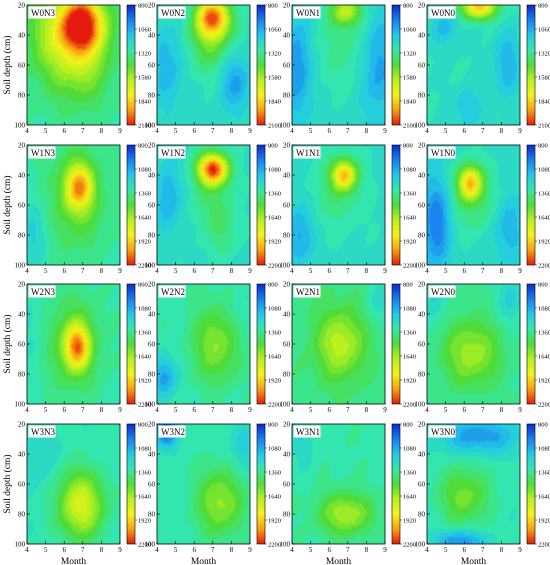 This screenshot has height=565, width=550. Describe the element at coordinates (144, 77) in the screenshot. I see `colorbar-tick-label: 1580` at that location.